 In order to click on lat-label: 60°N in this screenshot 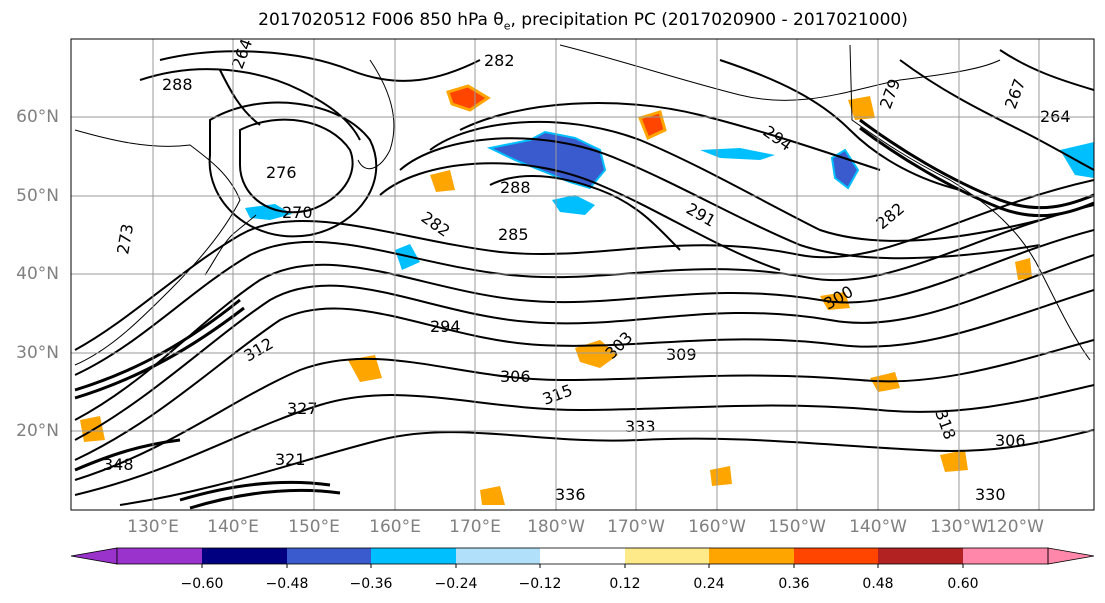, I will do `click(37, 117)`.